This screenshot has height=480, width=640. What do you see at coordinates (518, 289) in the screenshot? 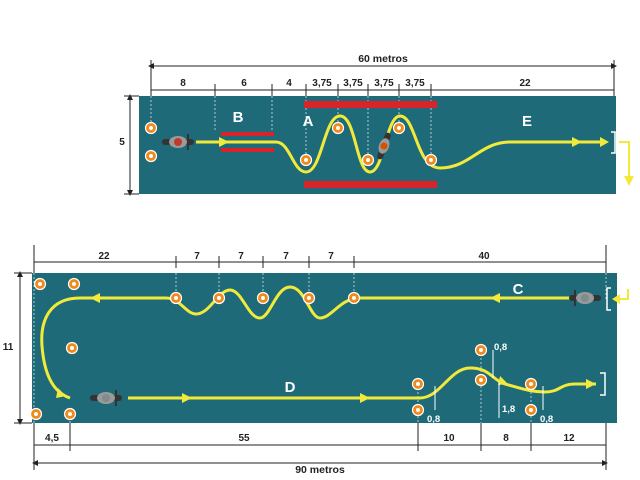
I see `zone-label-c: C` at bounding box center [518, 289].